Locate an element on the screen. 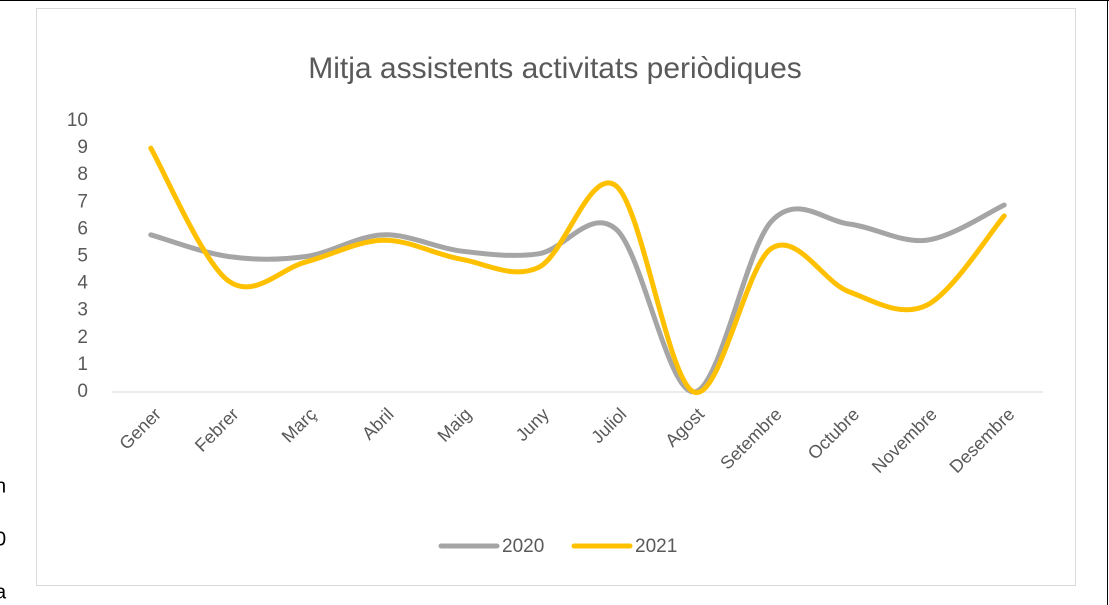 The width and height of the screenshot is (1109, 605). y-tick-label: 8 is located at coordinates (82, 174).